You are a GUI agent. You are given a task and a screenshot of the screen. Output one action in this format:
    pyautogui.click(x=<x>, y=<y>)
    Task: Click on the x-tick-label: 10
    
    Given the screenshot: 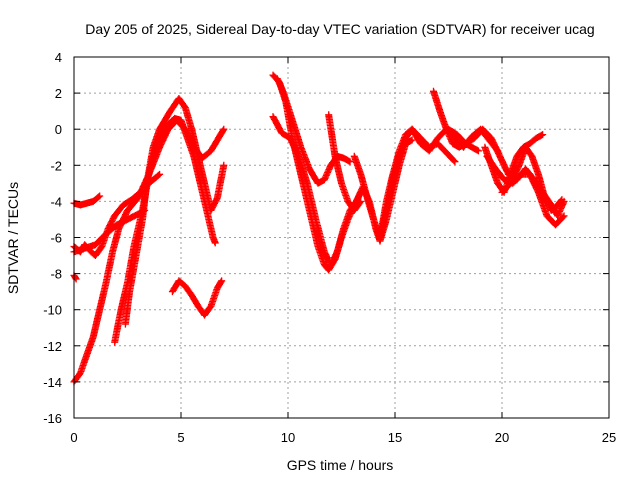 What is the action you would take?
    pyautogui.click(x=288, y=437)
    